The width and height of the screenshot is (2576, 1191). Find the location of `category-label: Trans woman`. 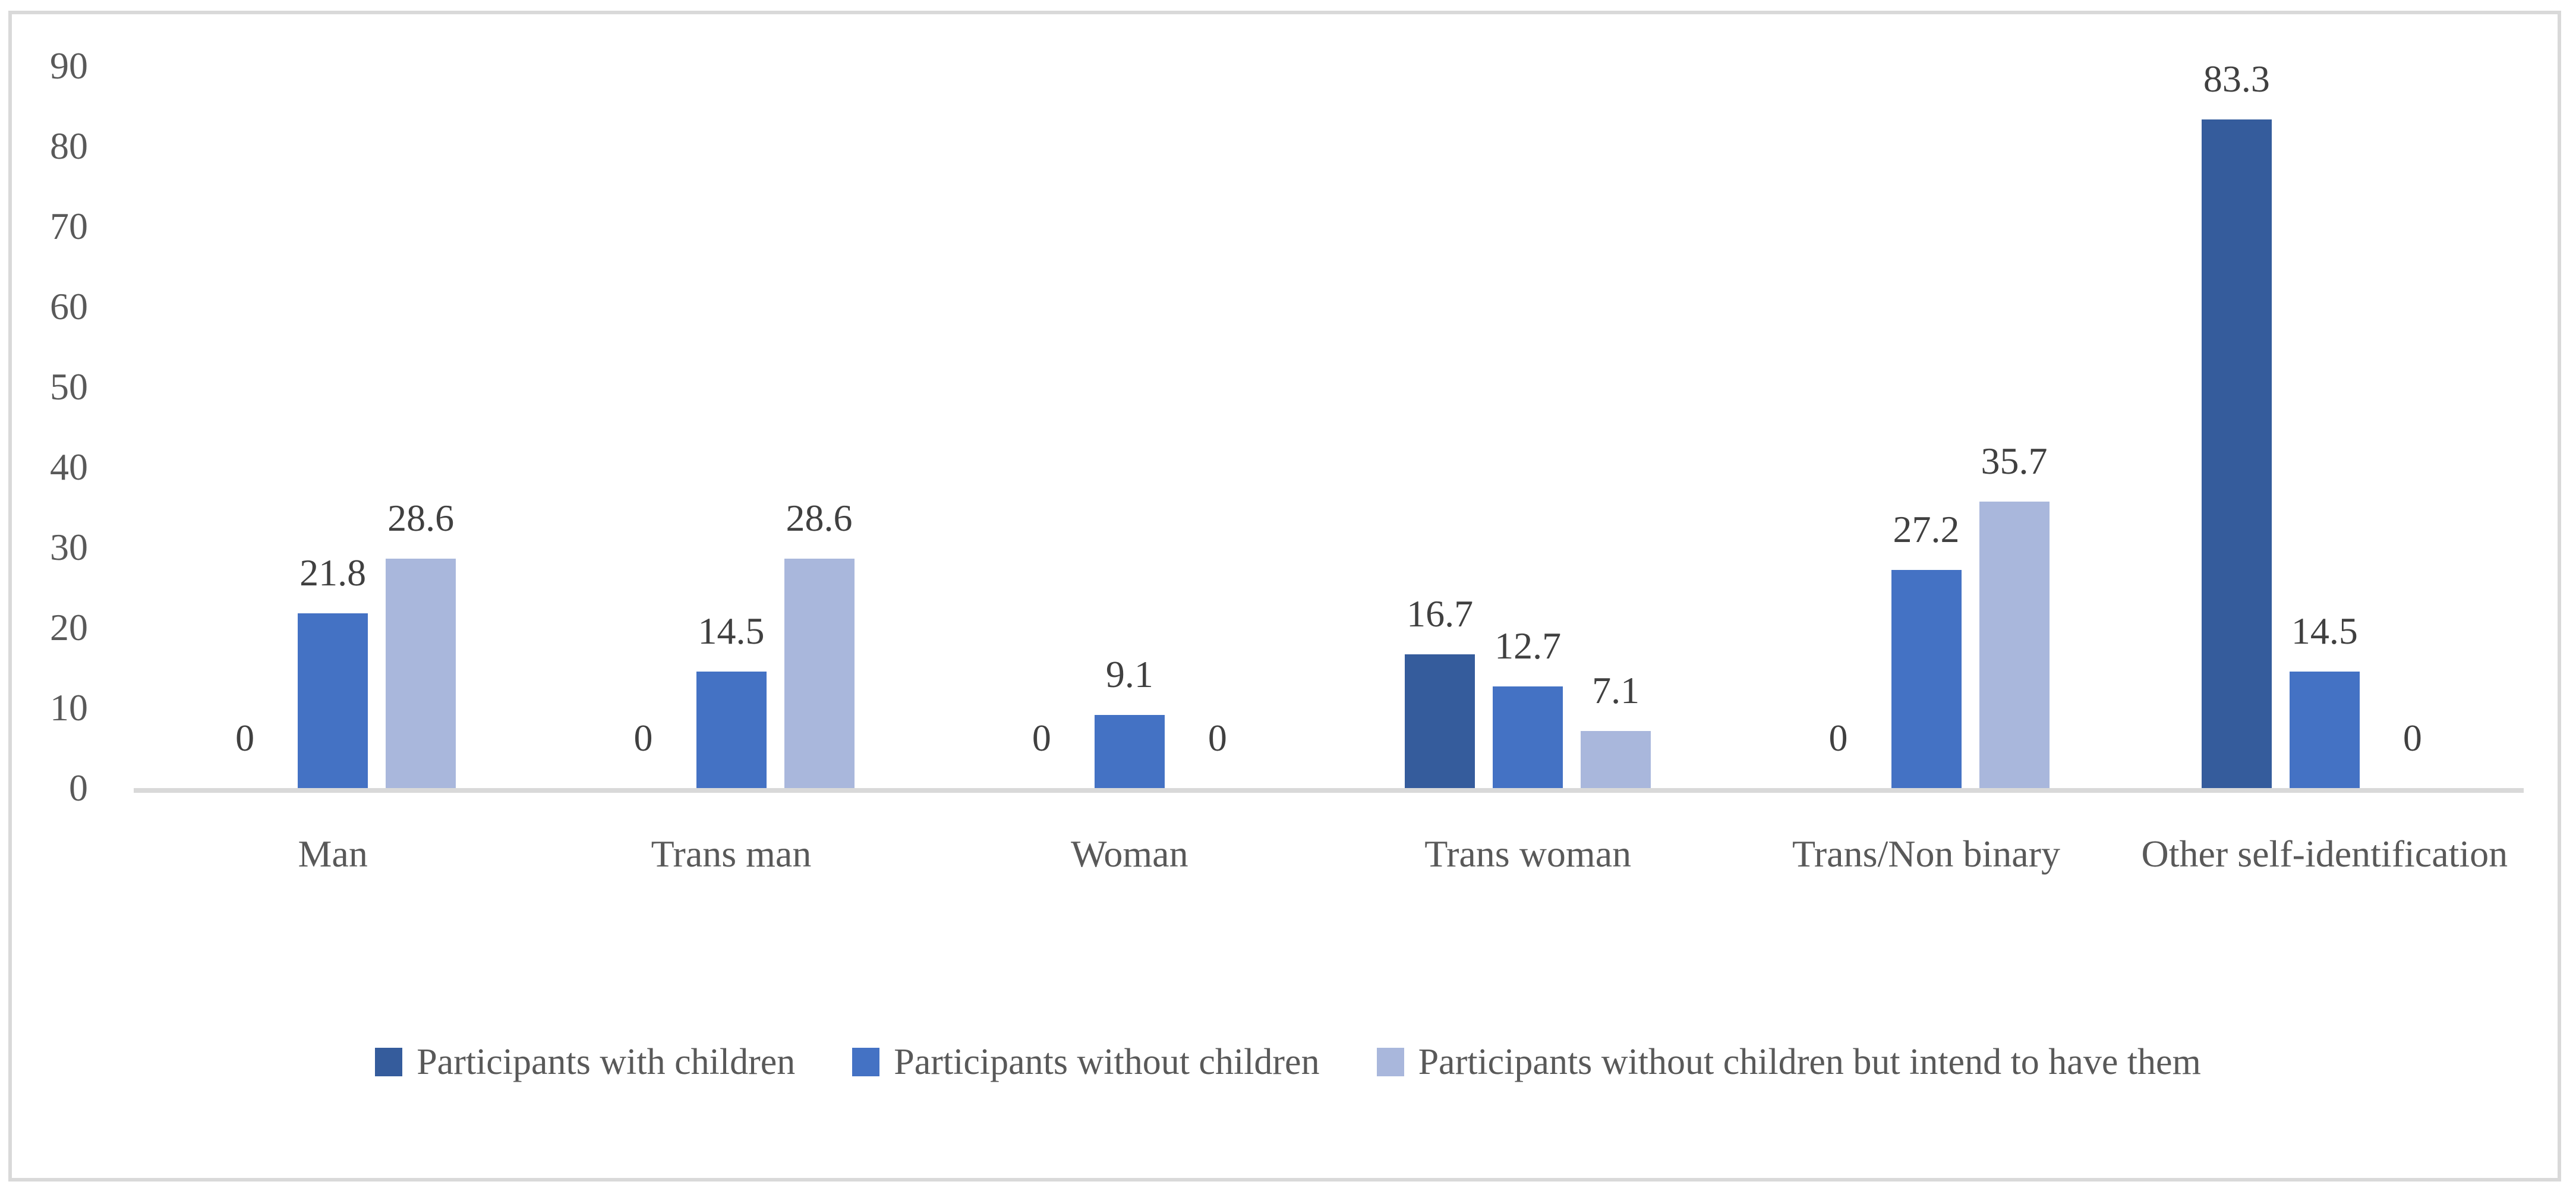

category-label: Trans woman is located at coordinates (1528, 854).